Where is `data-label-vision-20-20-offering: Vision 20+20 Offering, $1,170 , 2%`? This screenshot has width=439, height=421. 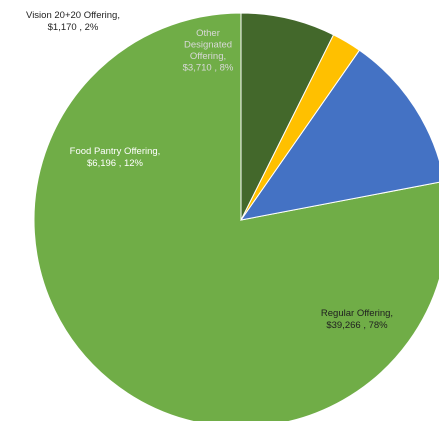 data-label-vision-20-20-offering: Vision 20+20 Offering, $1,170 , 2% is located at coordinates (73, 21).